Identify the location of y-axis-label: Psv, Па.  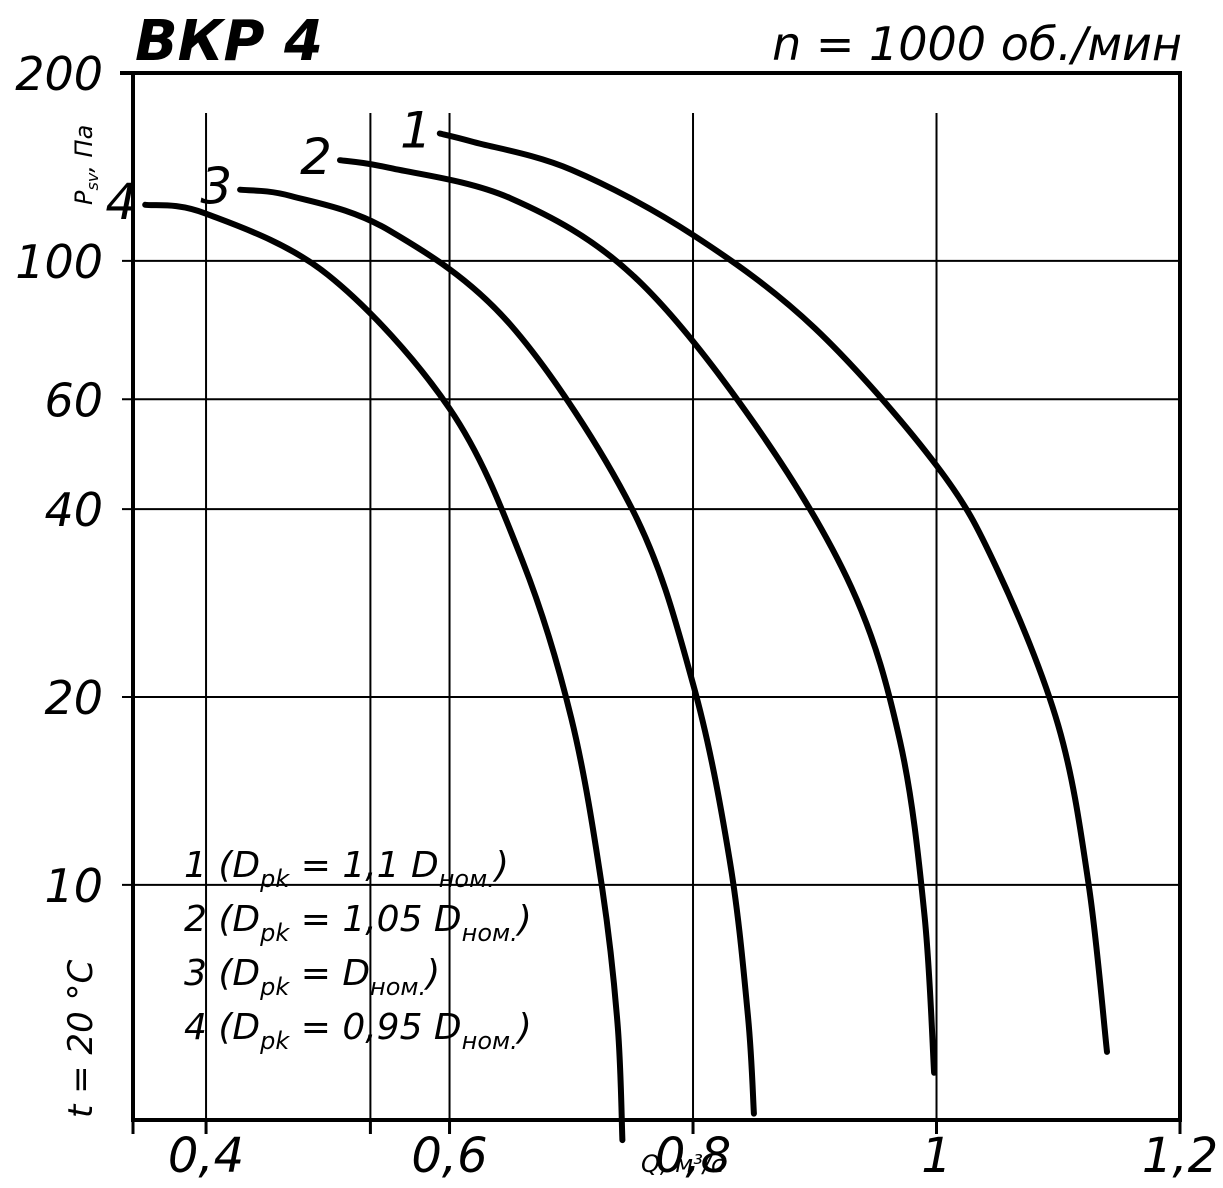
(86, 165).